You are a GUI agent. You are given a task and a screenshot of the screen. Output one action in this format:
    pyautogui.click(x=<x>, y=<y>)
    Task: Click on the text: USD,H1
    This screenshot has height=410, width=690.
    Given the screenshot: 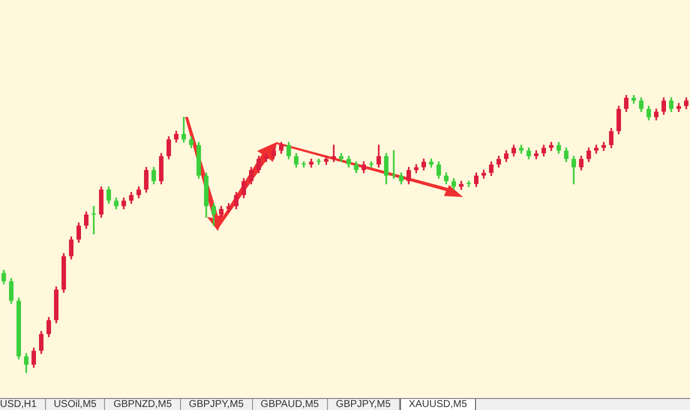 What is the action you would take?
    pyautogui.click(x=23, y=404)
    